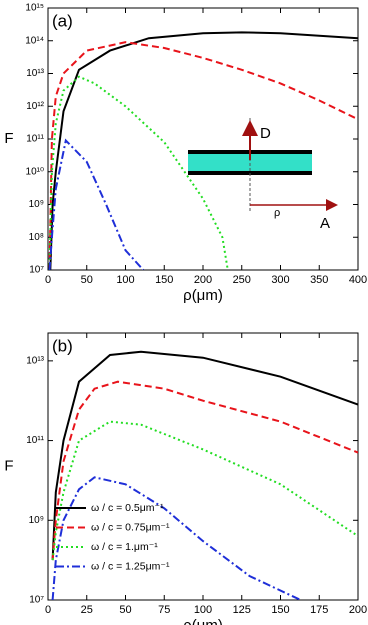 Image resolution: width=368 pixels, height=625 pixels. I want to click on layer, so click(250, 162).